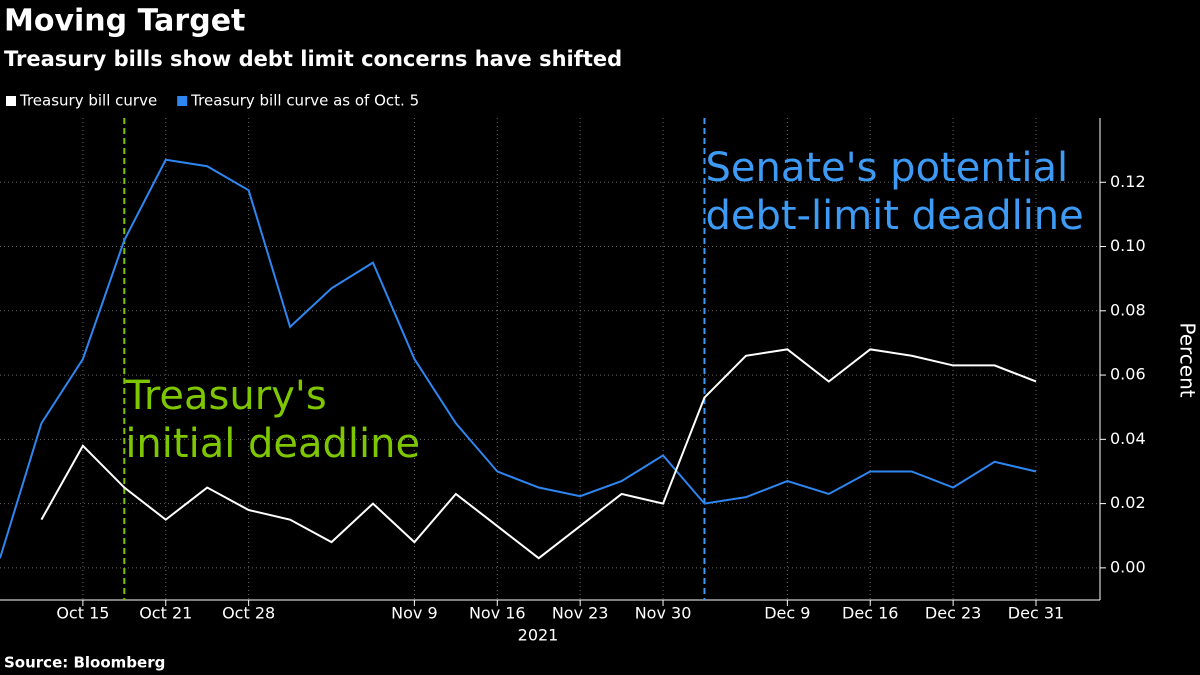 This screenshot has height=675, width=1200. What do you see at coordinates (414, 613) in the screenshot?
I see `x-tick-label: Nov 9` at bounding box center [414, 613].